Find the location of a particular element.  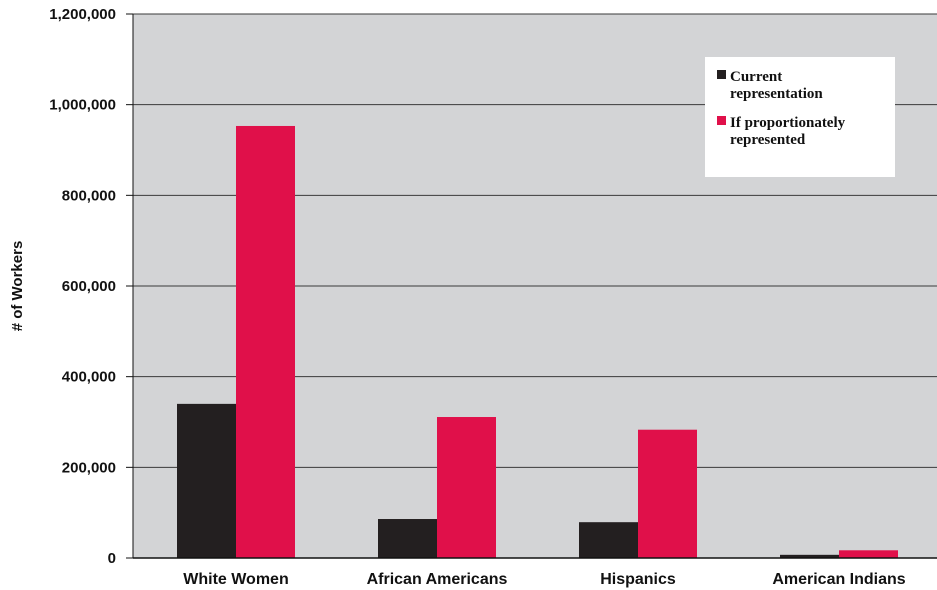

x-category-label: American Indians is located at coordinates (838, 579).